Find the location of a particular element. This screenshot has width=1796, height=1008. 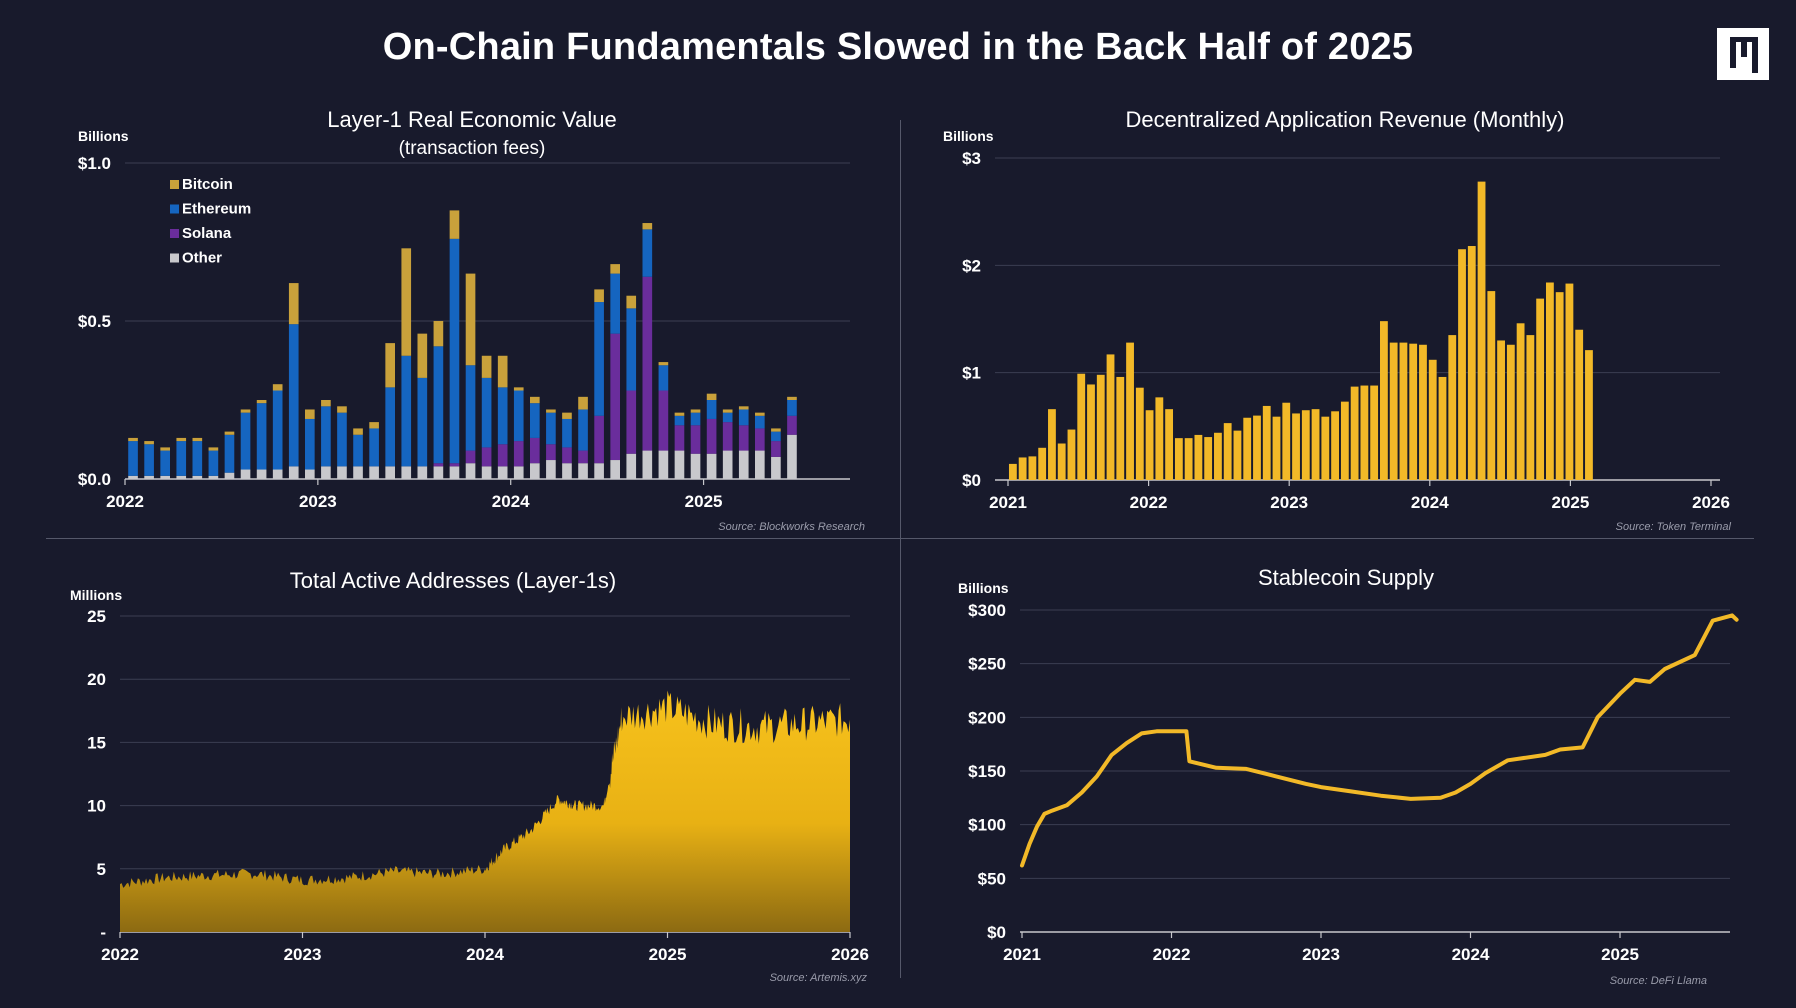

legend-swatch-bitcoin is located at coordinates (174, 184).